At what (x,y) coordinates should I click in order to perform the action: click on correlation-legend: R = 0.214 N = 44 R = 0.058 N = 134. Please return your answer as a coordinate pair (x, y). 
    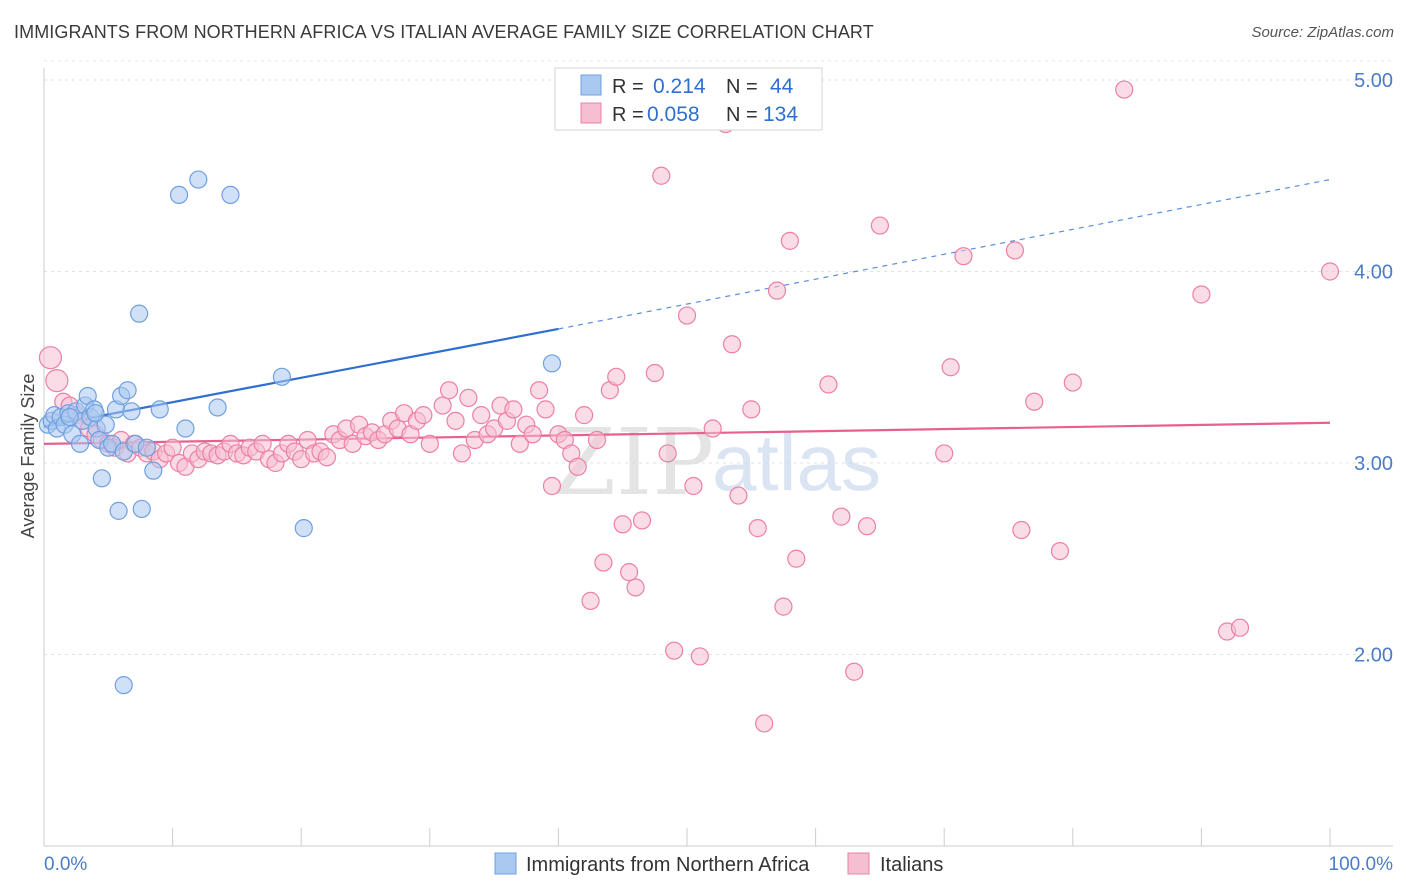
    Looking at the image, I should click on (688, 99).